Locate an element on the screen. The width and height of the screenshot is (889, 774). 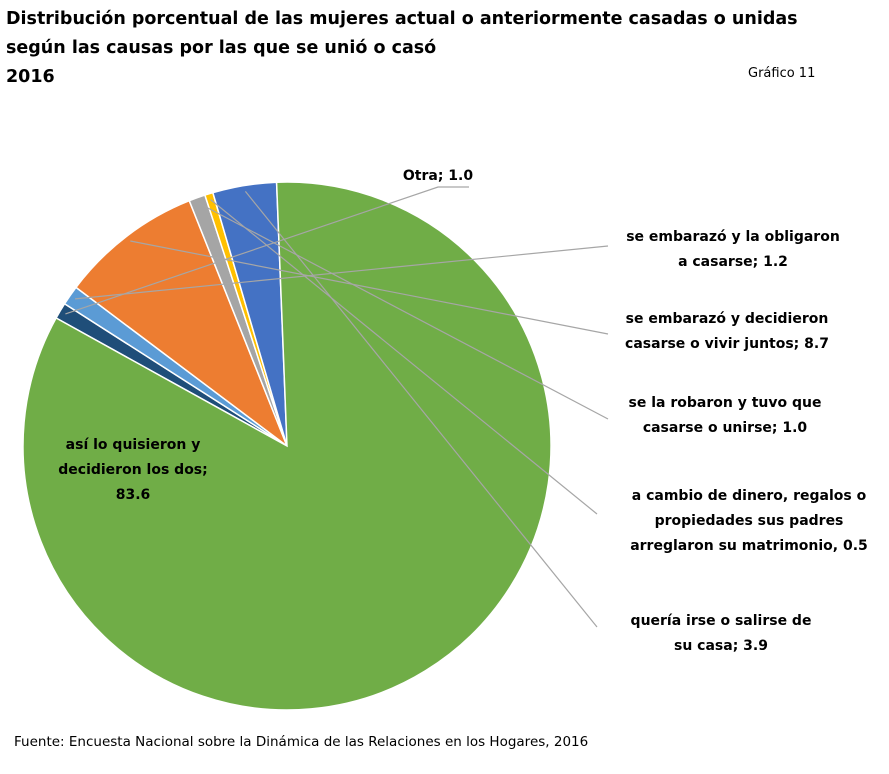
title-line-3: 2016 is located at coordinates (30, 77).